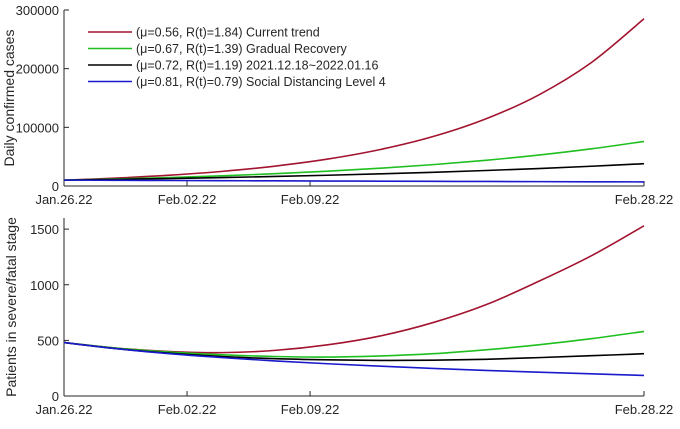  I want to click on y-tick-label: 500, so click(48, 340).